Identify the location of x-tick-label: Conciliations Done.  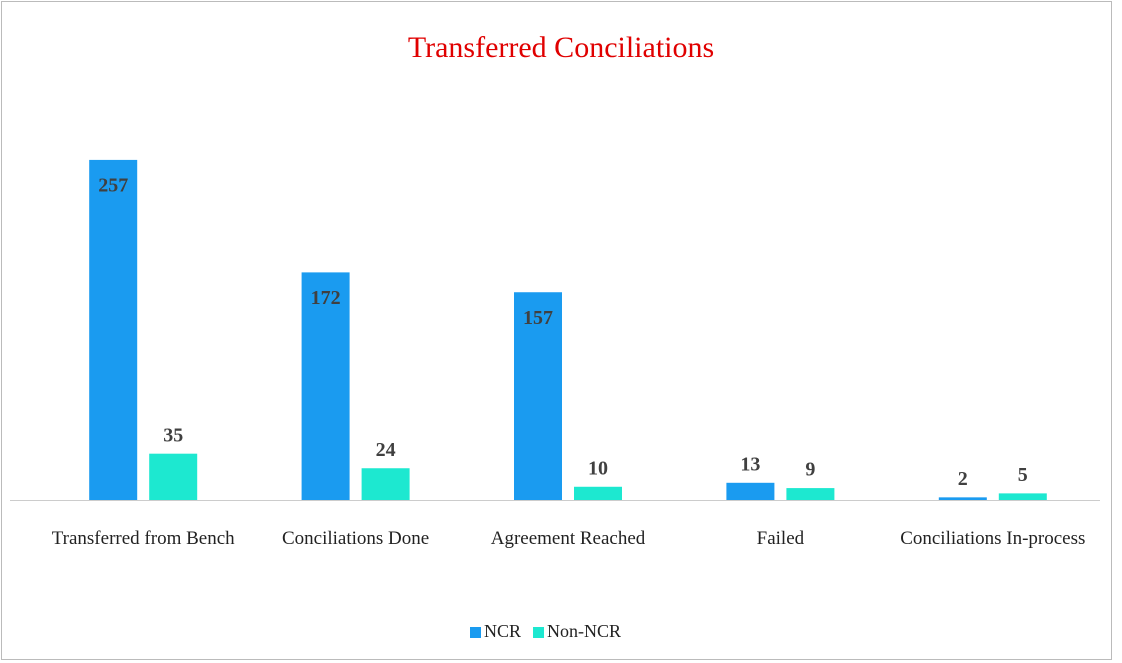
(355, 538).